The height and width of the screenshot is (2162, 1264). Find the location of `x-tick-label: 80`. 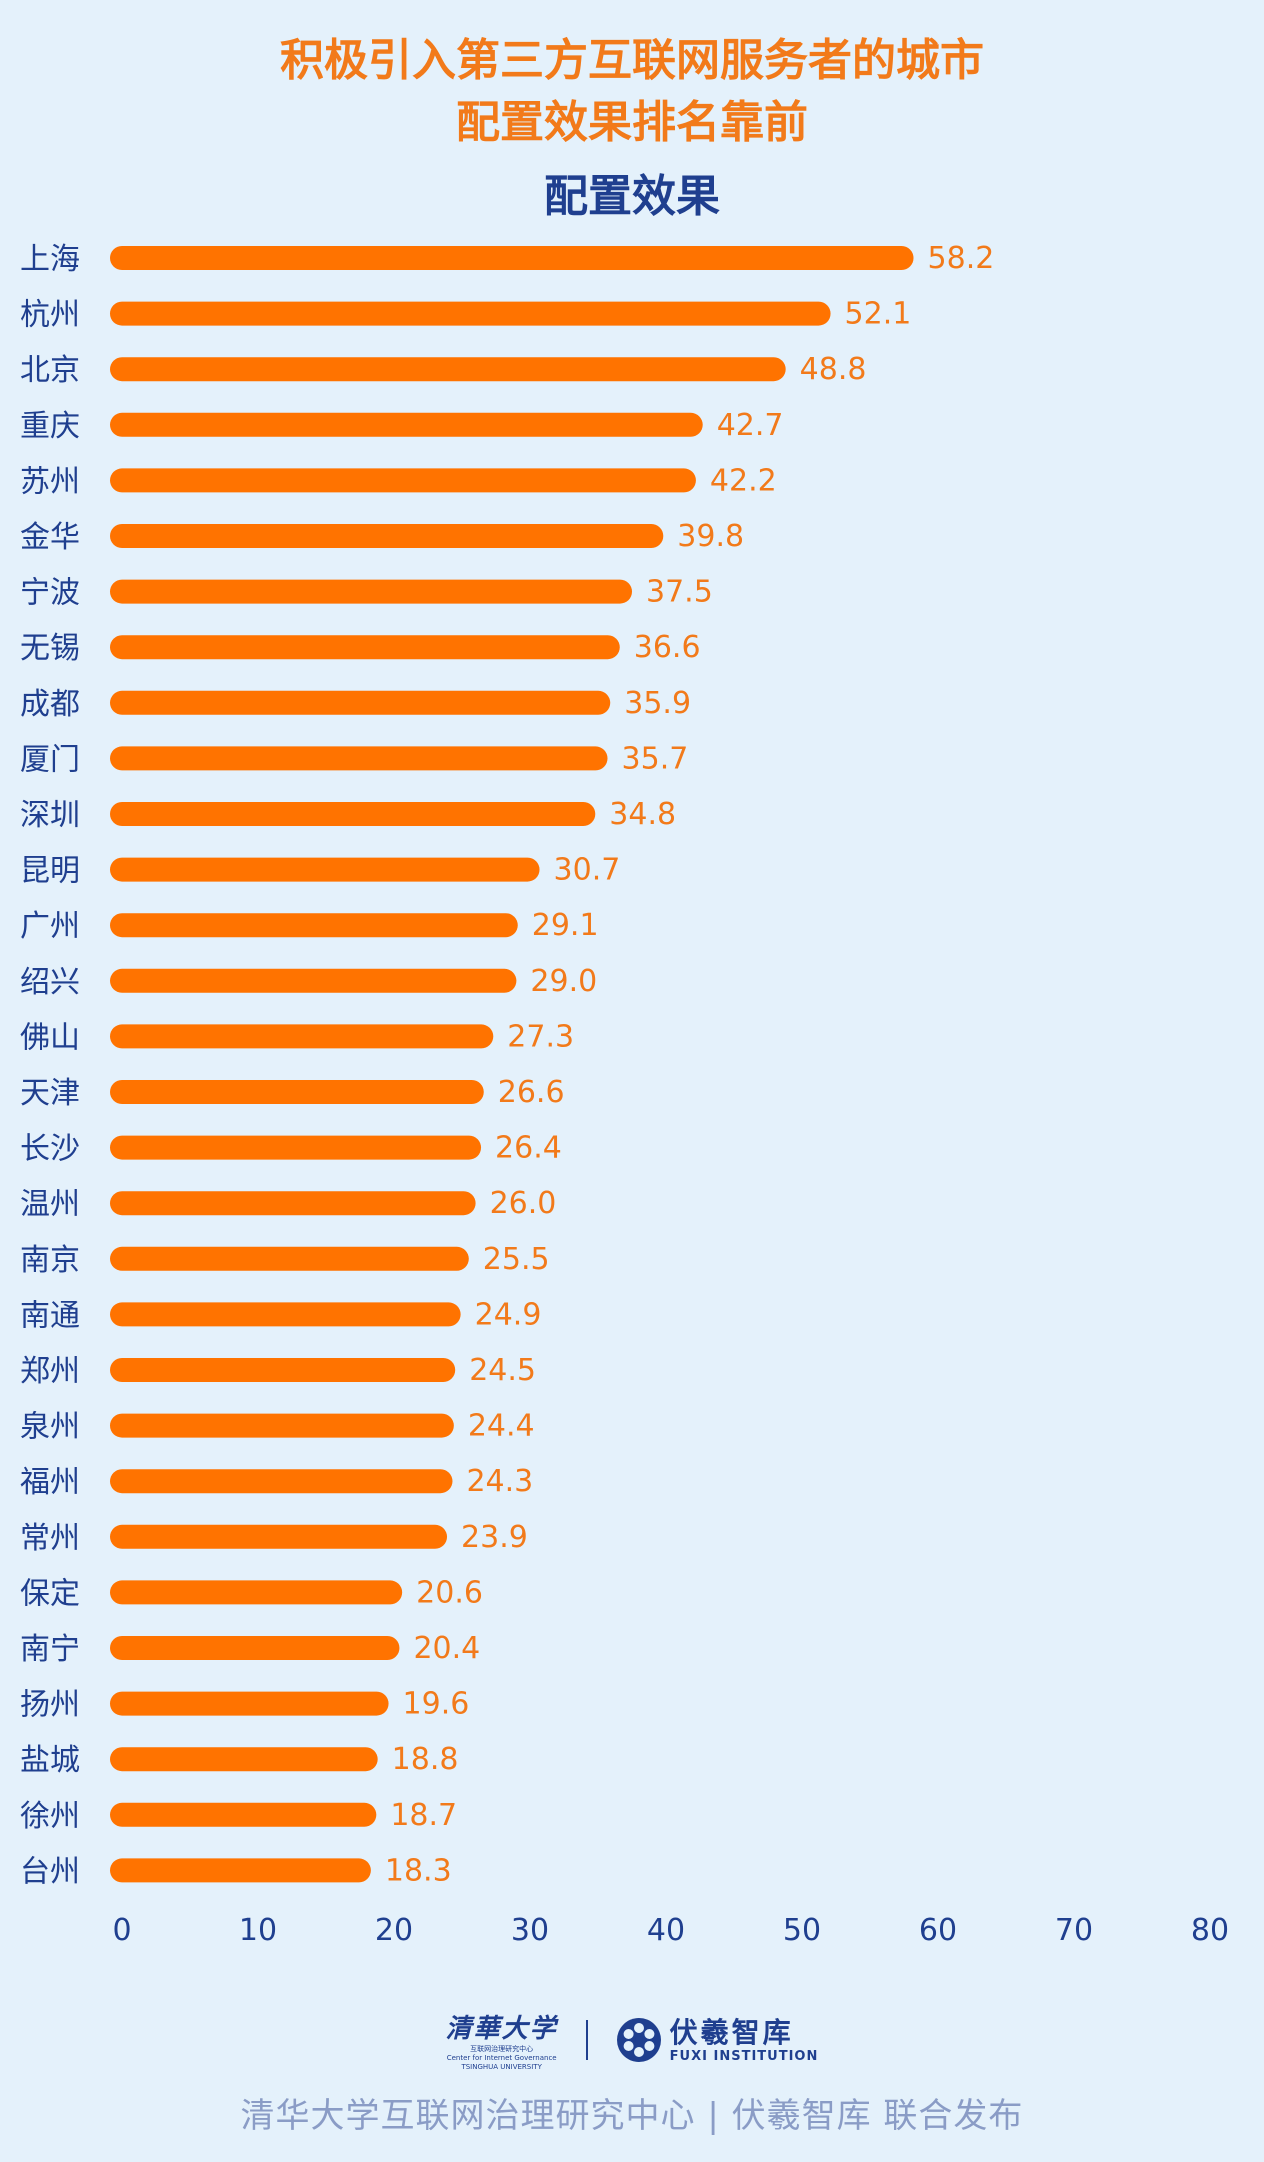

x-tick-label: 80 is located at coordinates (1210, 1930).